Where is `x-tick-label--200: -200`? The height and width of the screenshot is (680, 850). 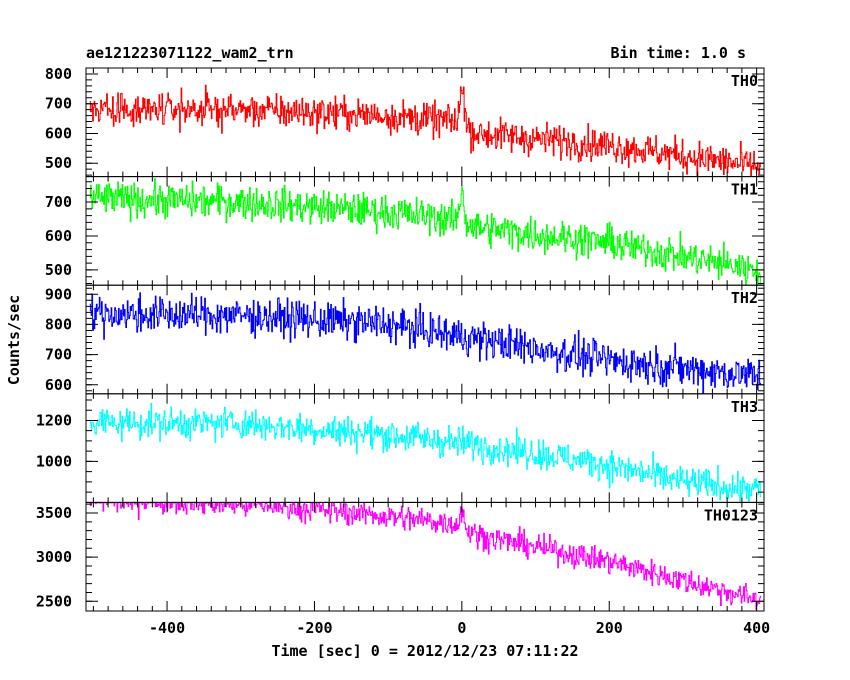 x-tick-label--200: -200 is located at coordinates (314, 628).